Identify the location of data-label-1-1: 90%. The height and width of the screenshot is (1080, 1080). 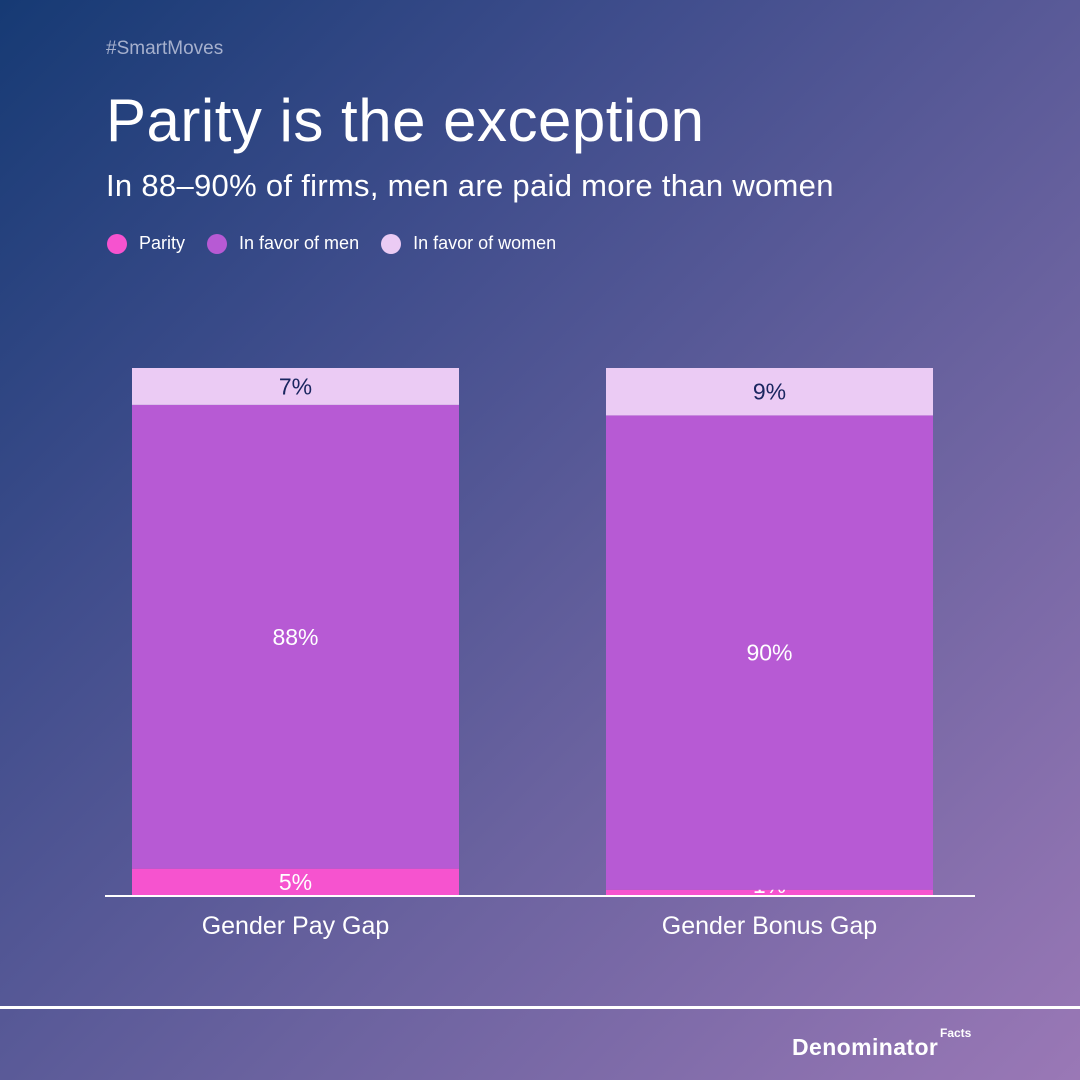
(769, 653).